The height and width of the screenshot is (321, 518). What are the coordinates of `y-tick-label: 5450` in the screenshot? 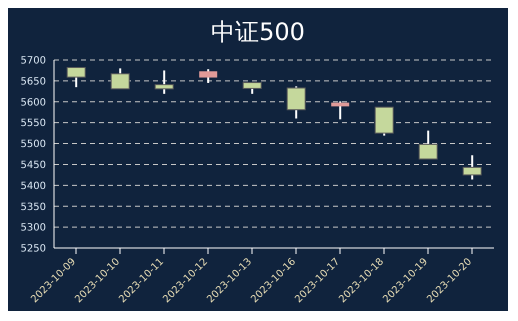 It's located at (33, 165).